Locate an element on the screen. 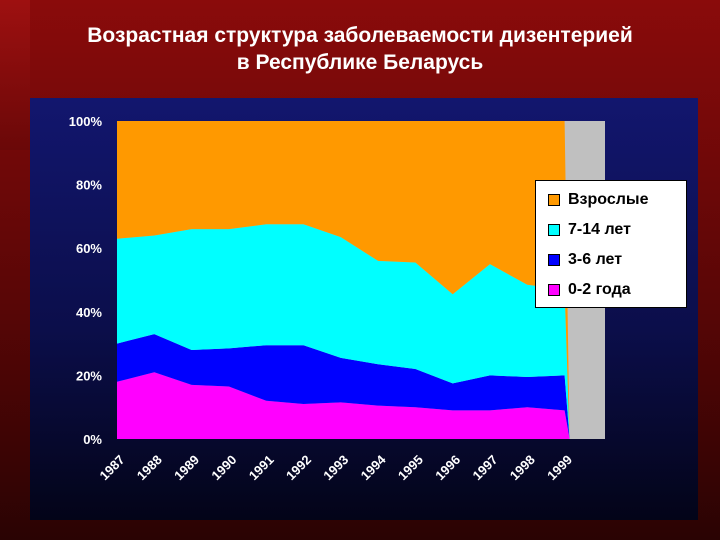  legend-item: Взрослые is located at coordinates (611, 200).